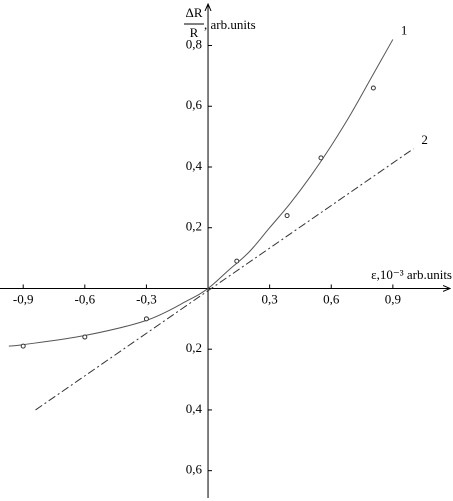 Image resolution: width=453 pixels, height=501 pixels. Describe the element at coordinates (85, 298) in the screenshot. I see `x-tick-label: -0,6` at that location.